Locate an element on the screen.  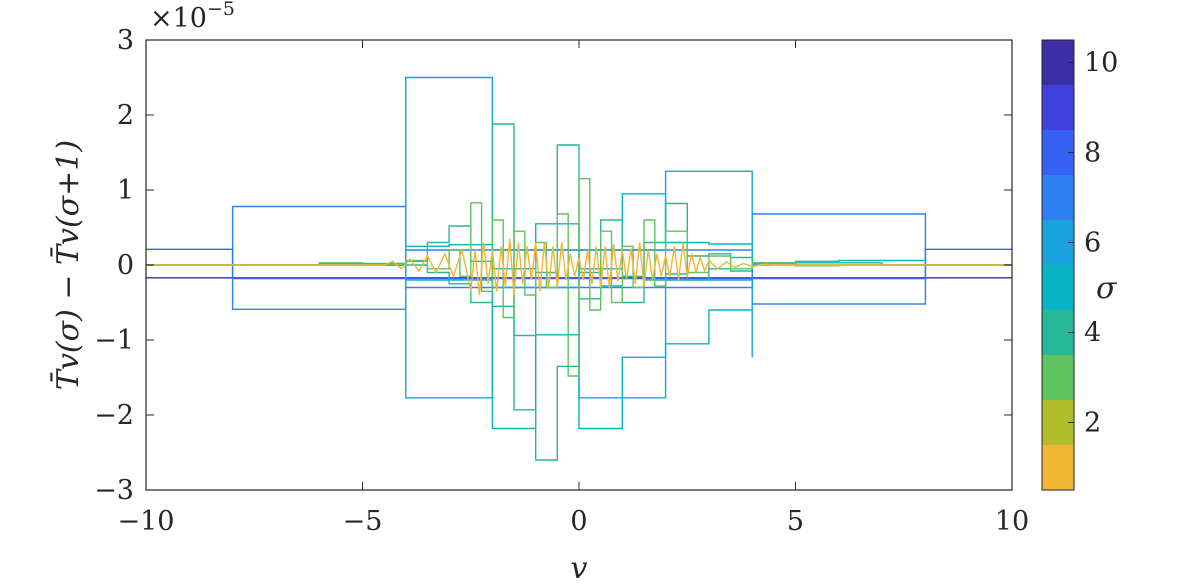
colorbar-label: σ is located at coordinates (1107, 288).